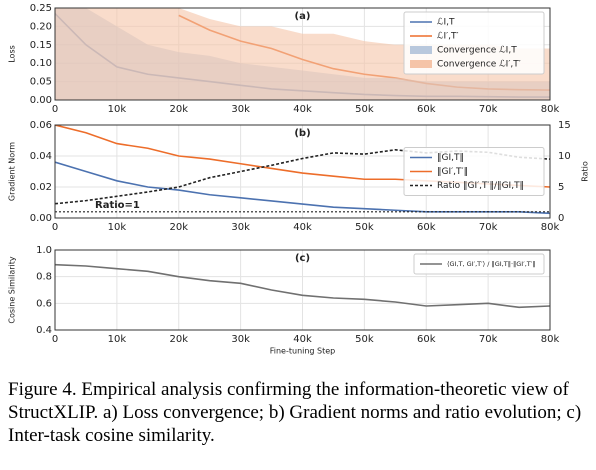 The image size is (596, 470). I want to click on legend-label: ℒI′,T′, so click(448, 37).